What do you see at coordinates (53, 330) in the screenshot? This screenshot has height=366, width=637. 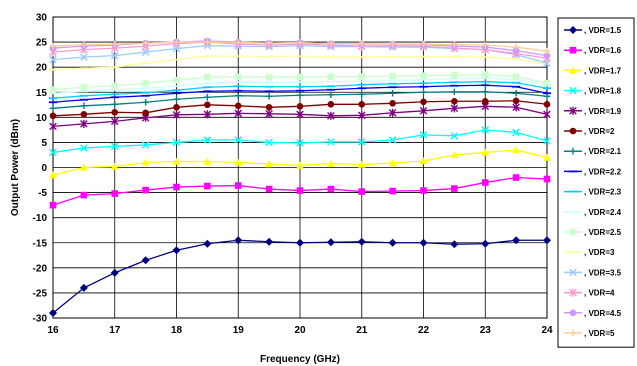 I see `x-tick-label: 16` at bounding box center [53, 330].